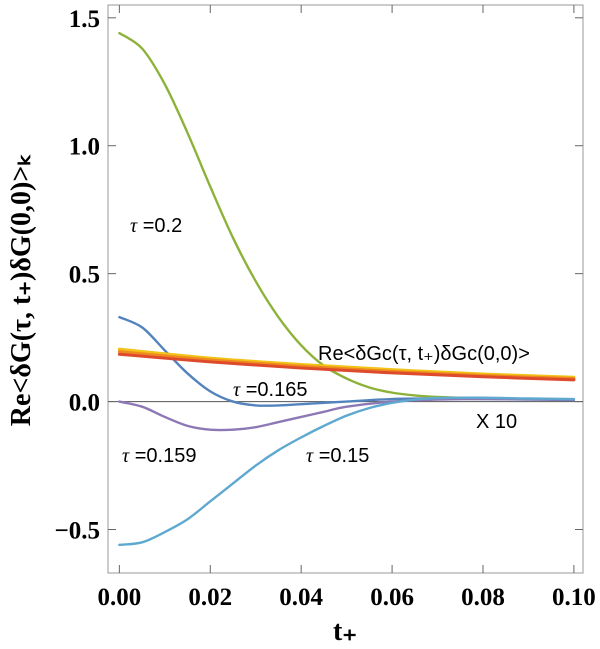 This screenshot has width=600, height=649. I want to click on x-tick-label: 0.00, so click(119, 597).